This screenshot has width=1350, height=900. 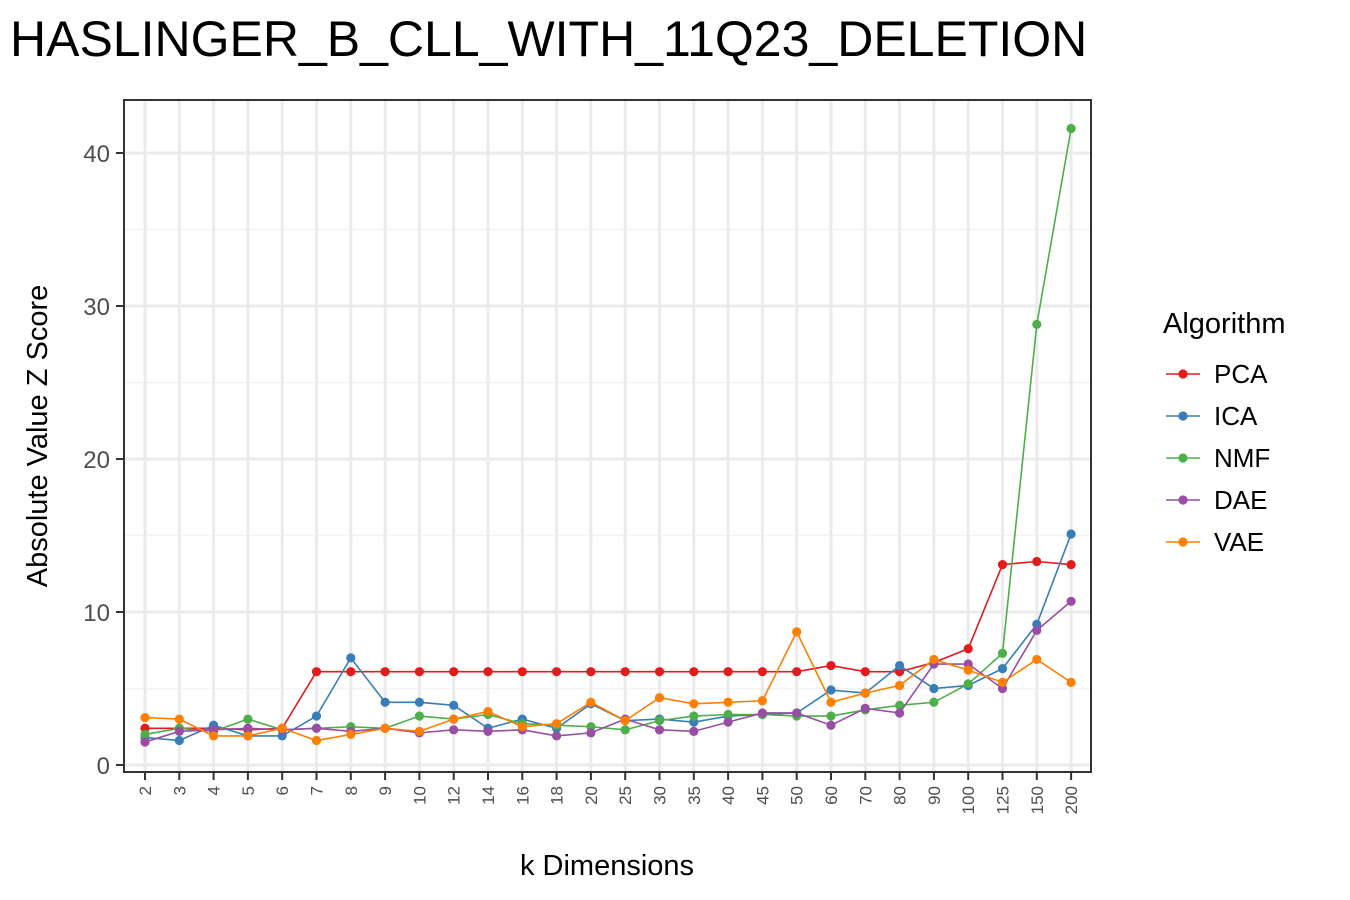 What do you see at coordinates (549, 39) in the screenshot?
I see `chart-title: HASLINGER_B_CLL_WITH_11Q23_DELETION` at bounding box center [549, 39].